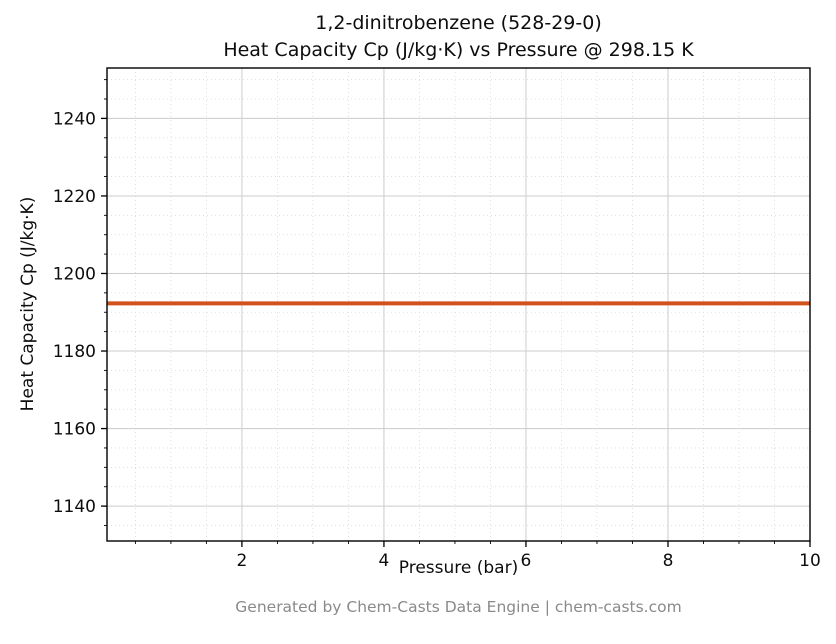  What do you see at coordinates (74, 352) in the screenshot?
I see `y-tick-label: 1180` at bounding box center [74, 352].